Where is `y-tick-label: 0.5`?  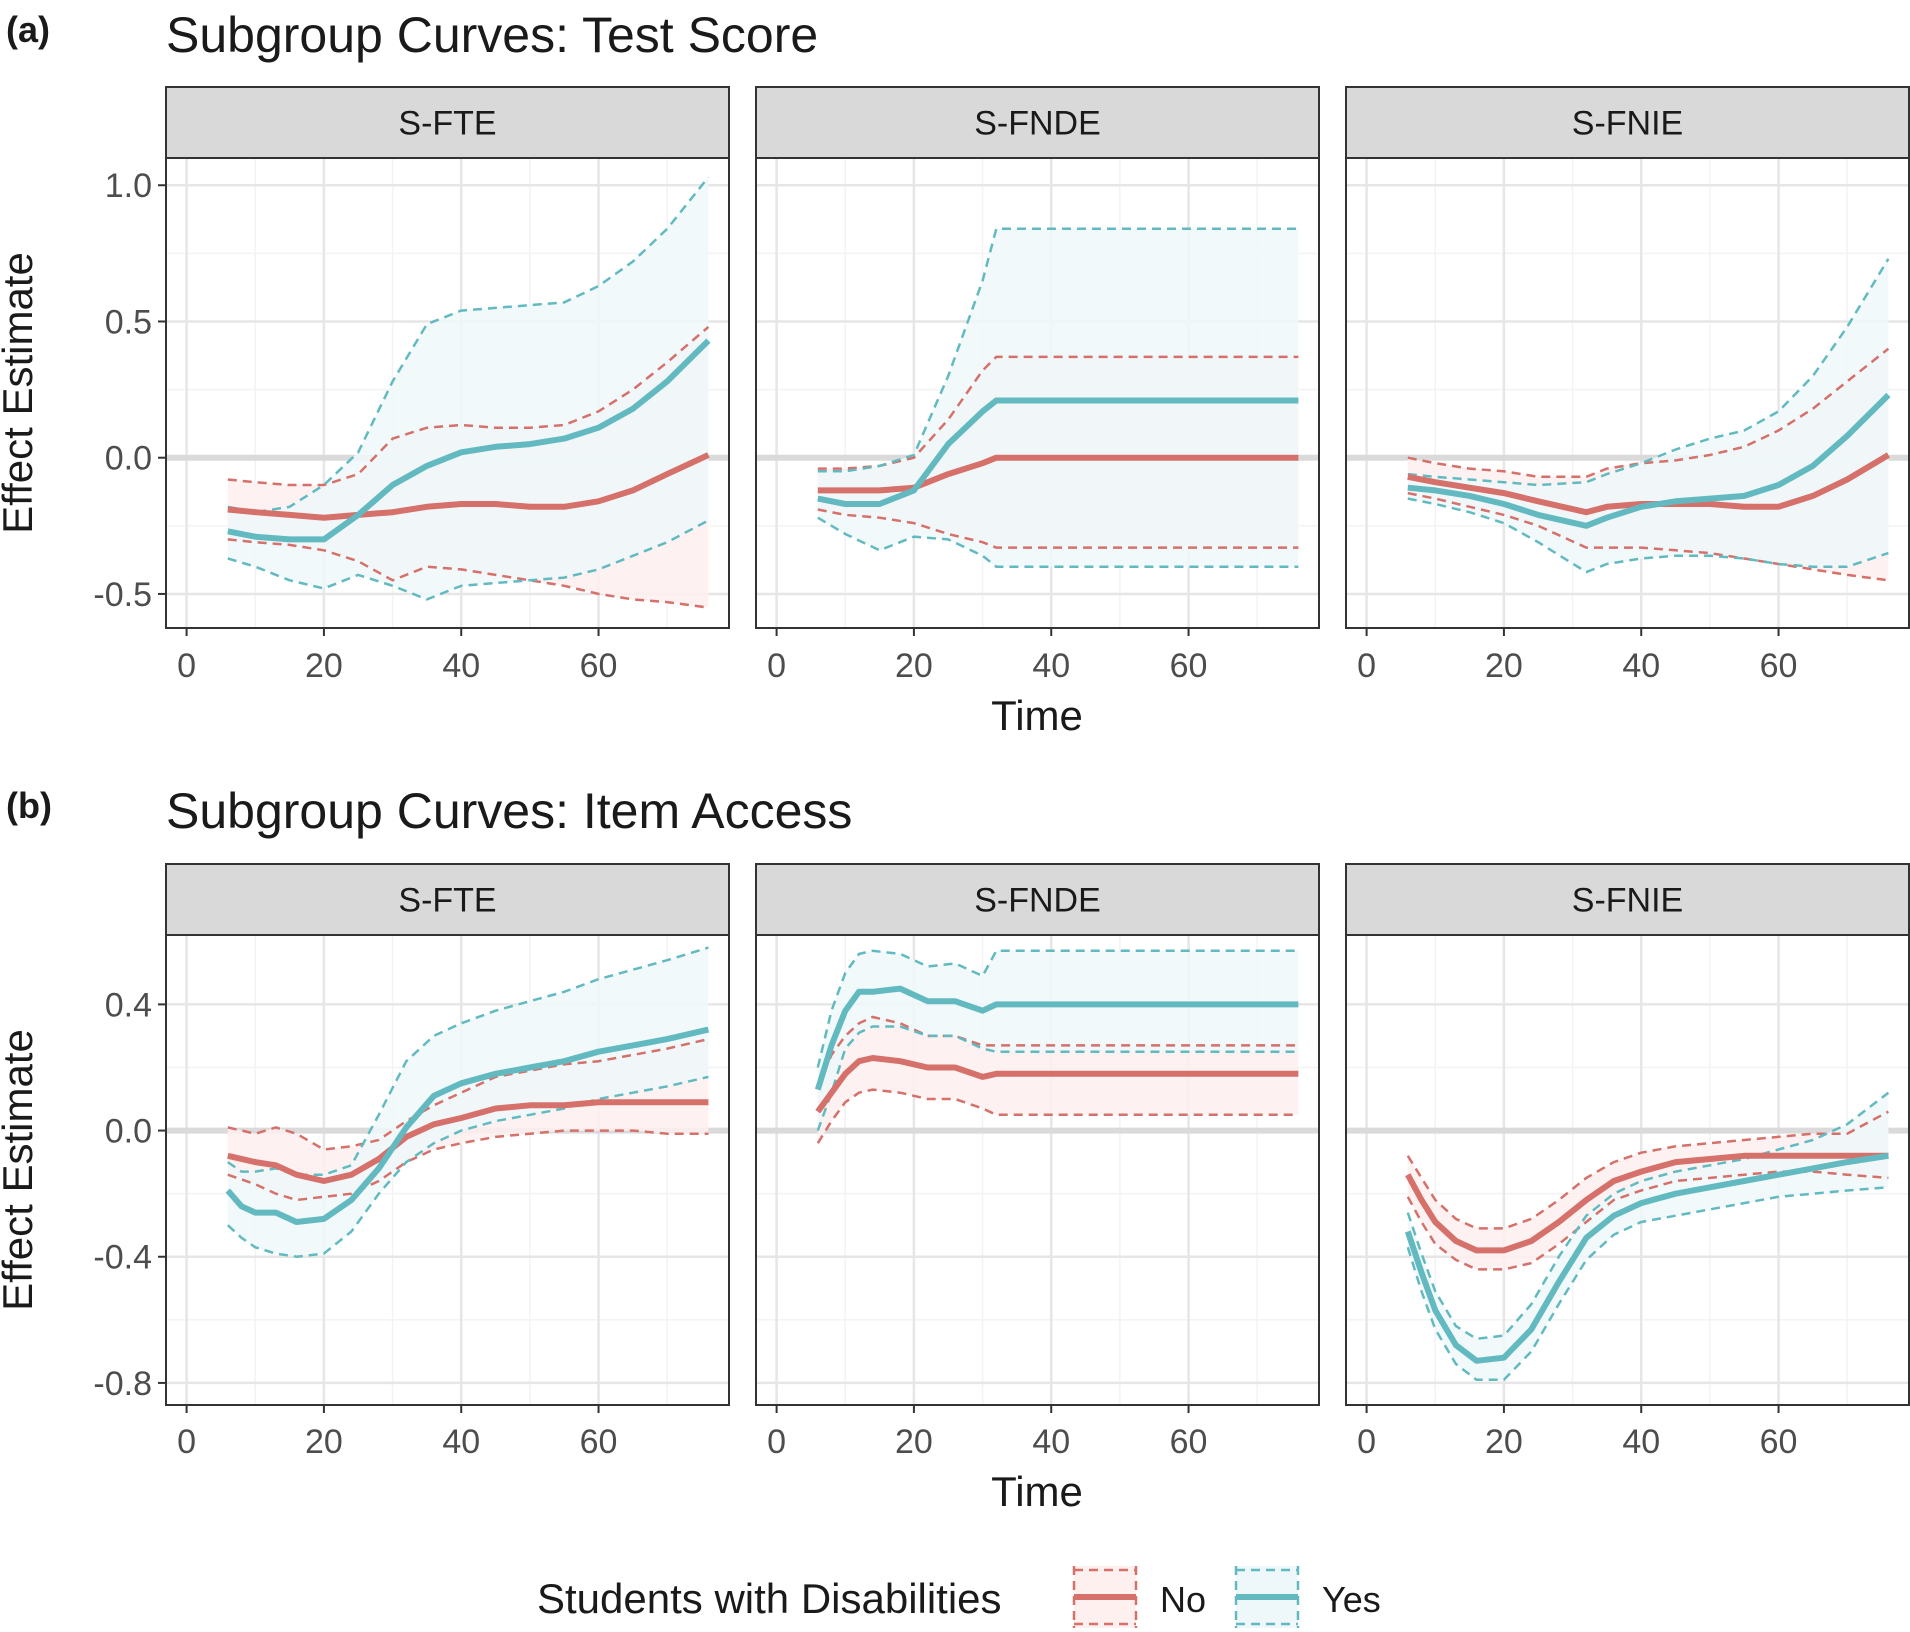 y-tick-label: 0.5 is located at coordinates (128, 322).